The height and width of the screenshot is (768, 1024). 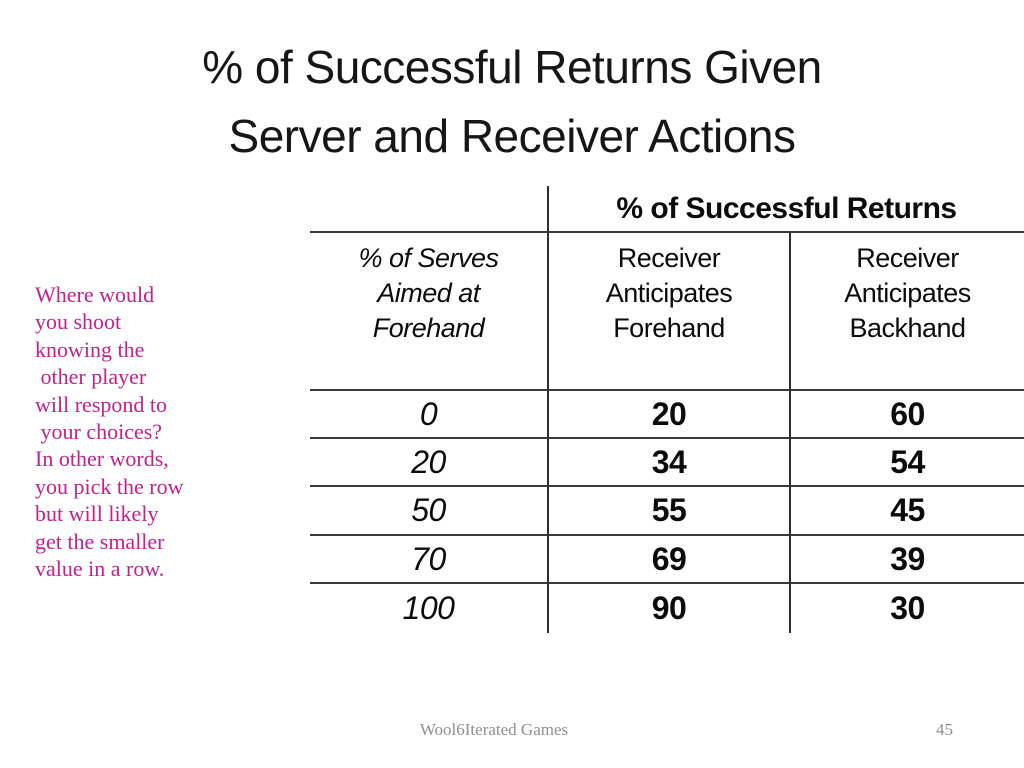 What do you see at coordinates (907, 312) in the screenshot?
I see `column-header-backhand: Receiver Anticipates Backhand` at bounding box center [907, 312].